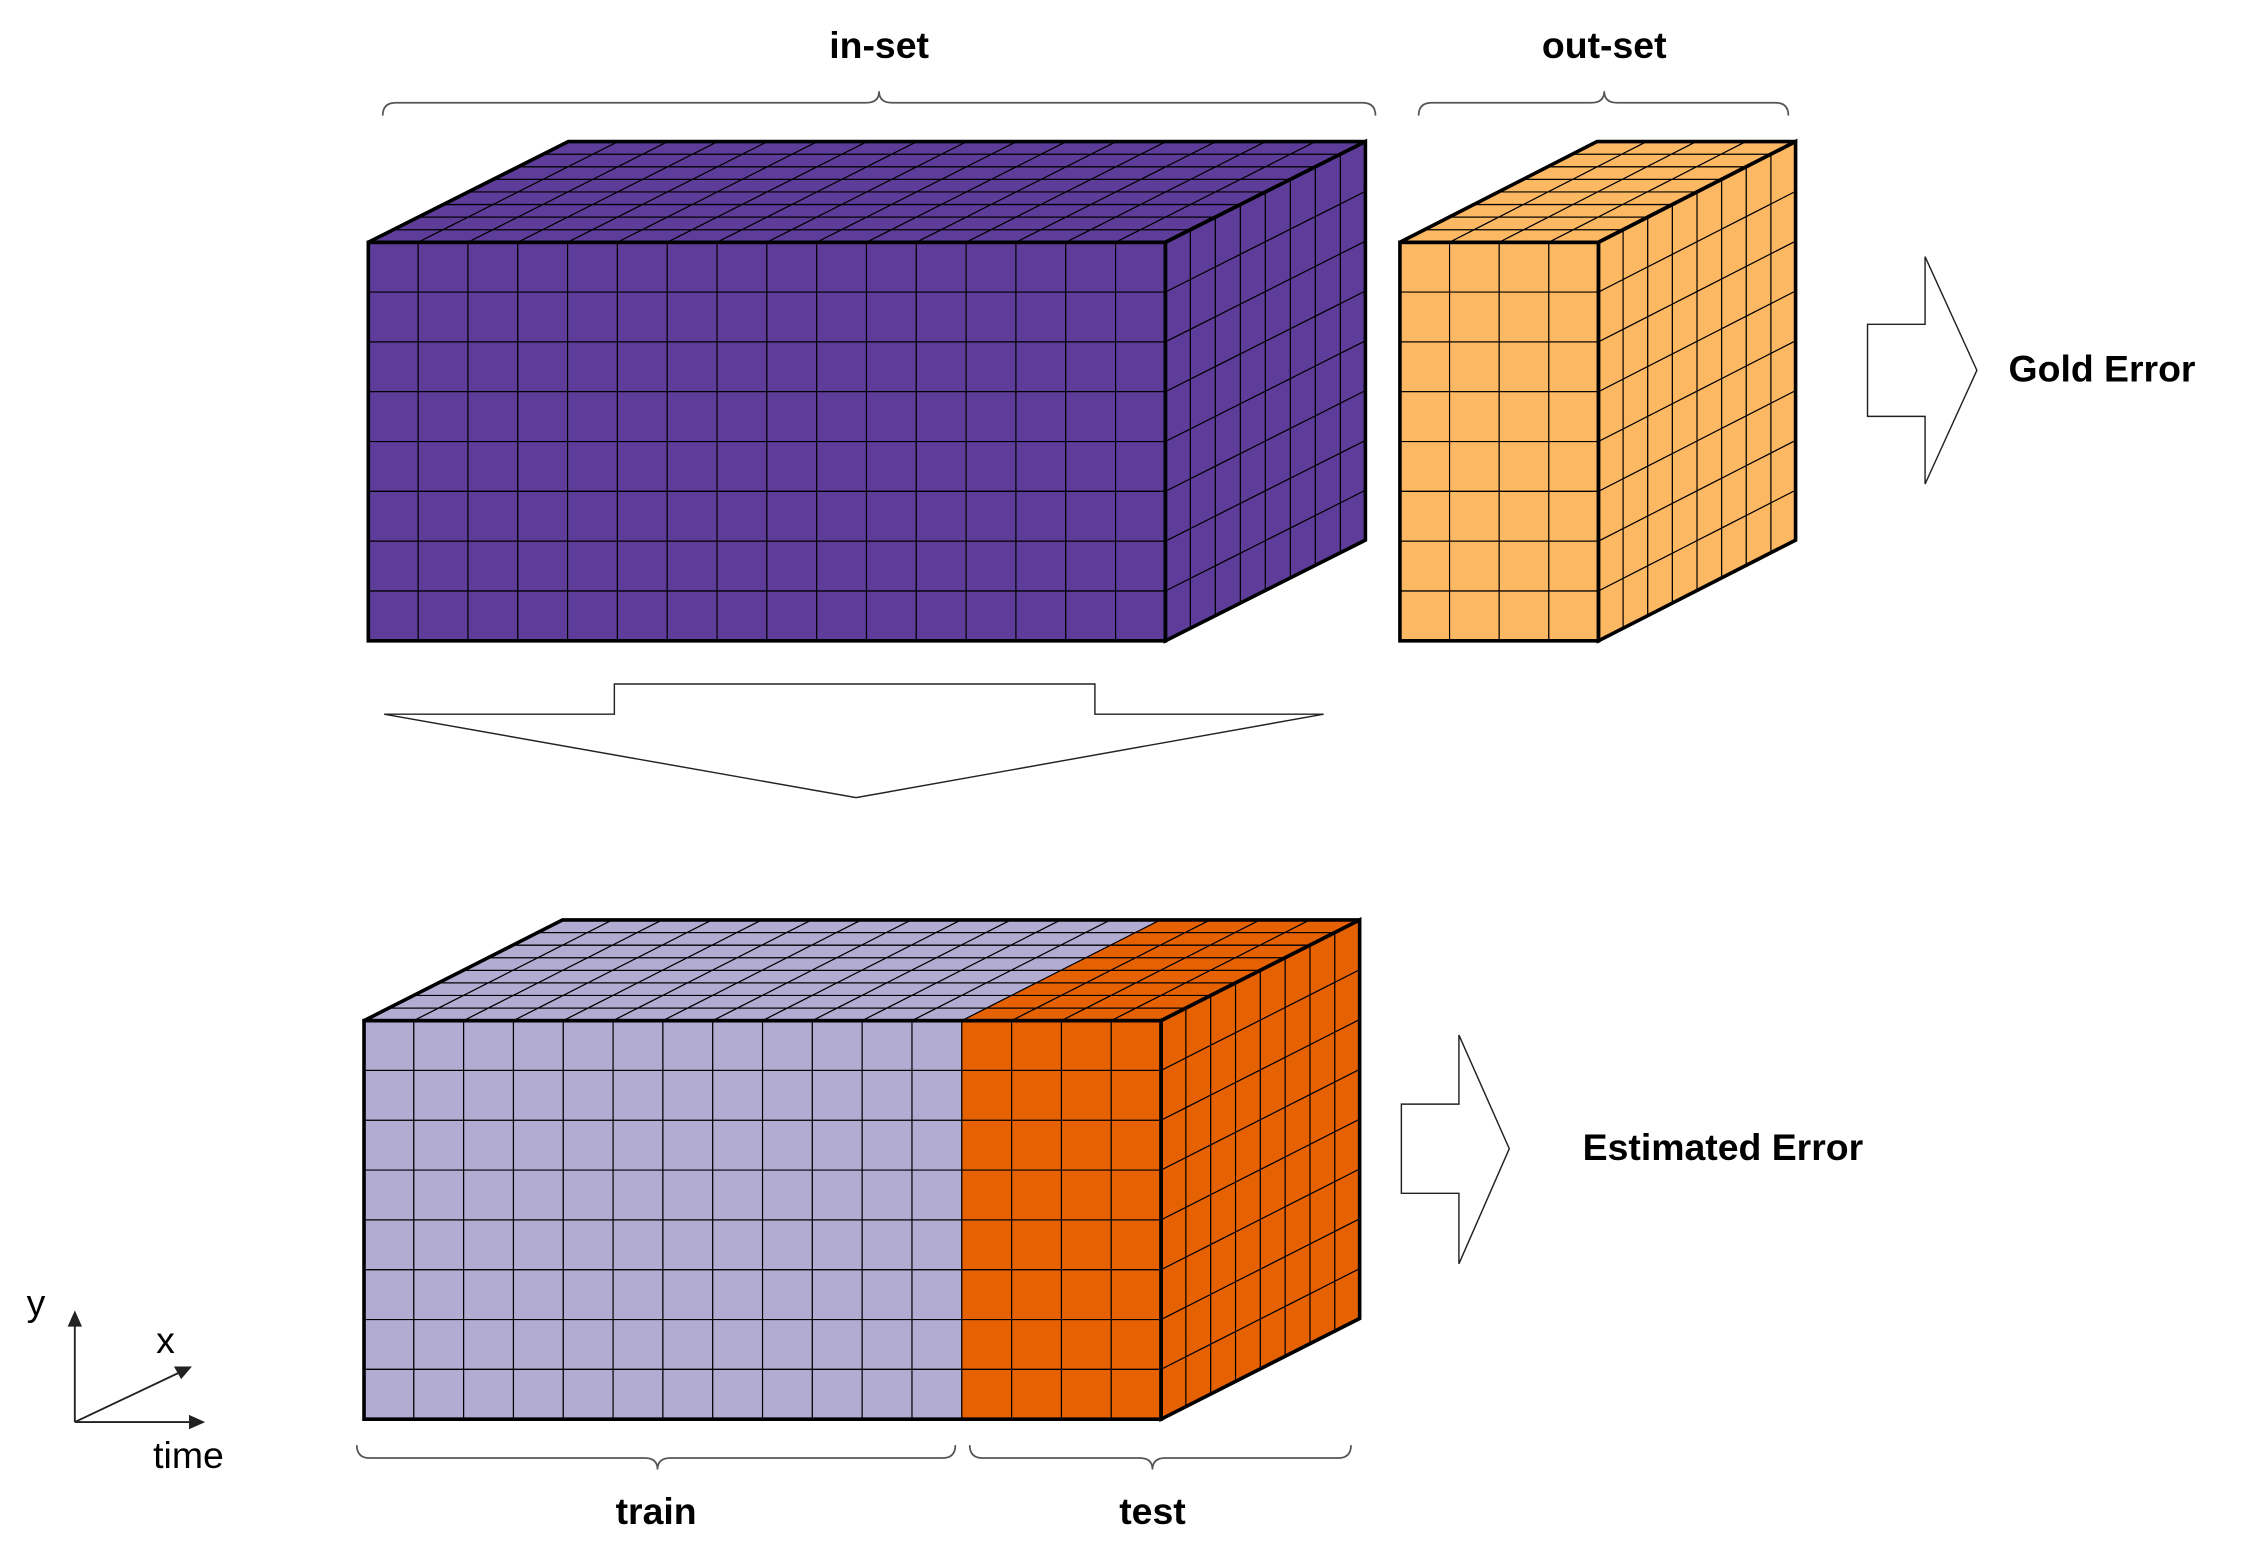  Describe the element at coordinates (36, 1302) in the screenshot. I see `y-axis-label: y` at that location.